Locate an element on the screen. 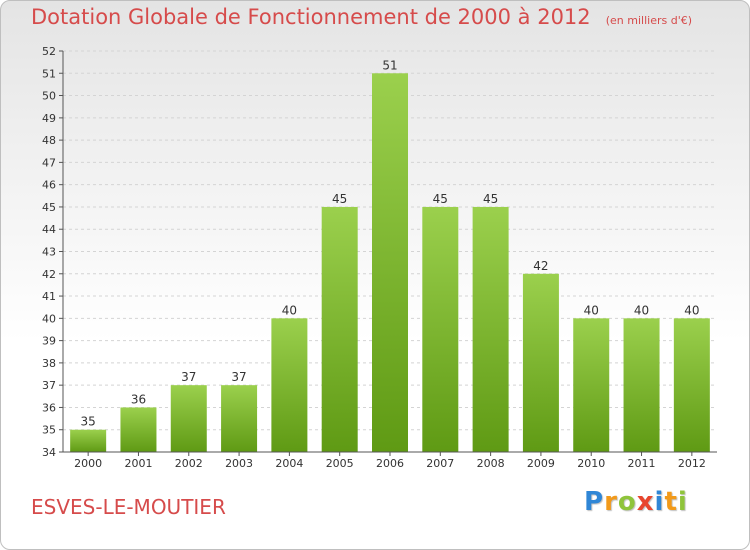  commune-name: ESVES-LE-MOUTIER is located at coordinates (128, 507).